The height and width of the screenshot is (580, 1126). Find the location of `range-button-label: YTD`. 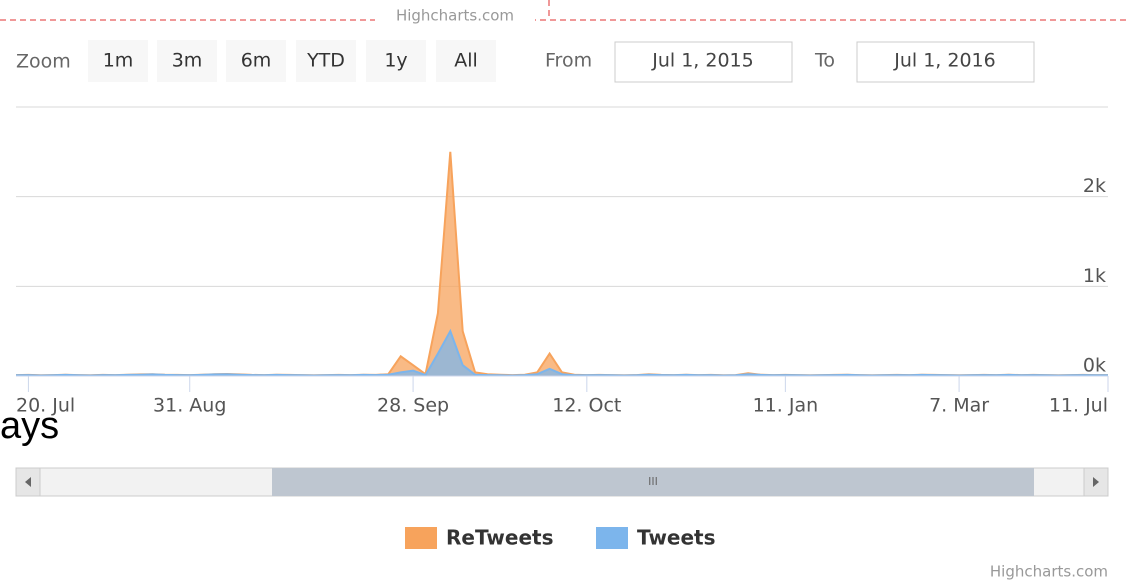

range-button-label: YTD is located at coordinates (325, 61).